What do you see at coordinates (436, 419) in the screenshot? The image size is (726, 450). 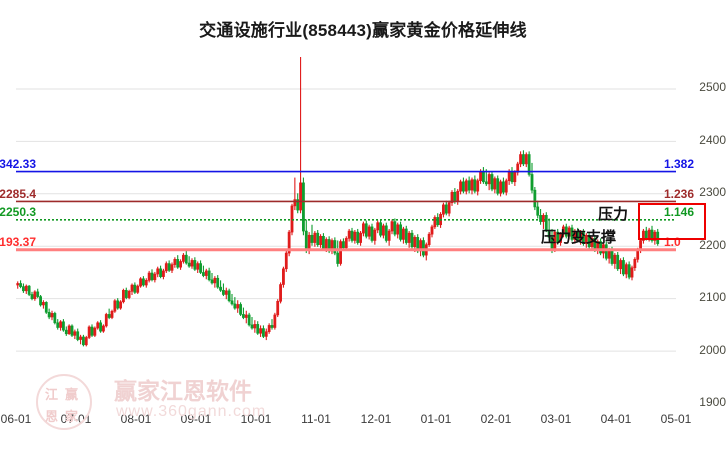 I see `x-axis-tick-01-01: 01-01` at bounding box center [436, 419].